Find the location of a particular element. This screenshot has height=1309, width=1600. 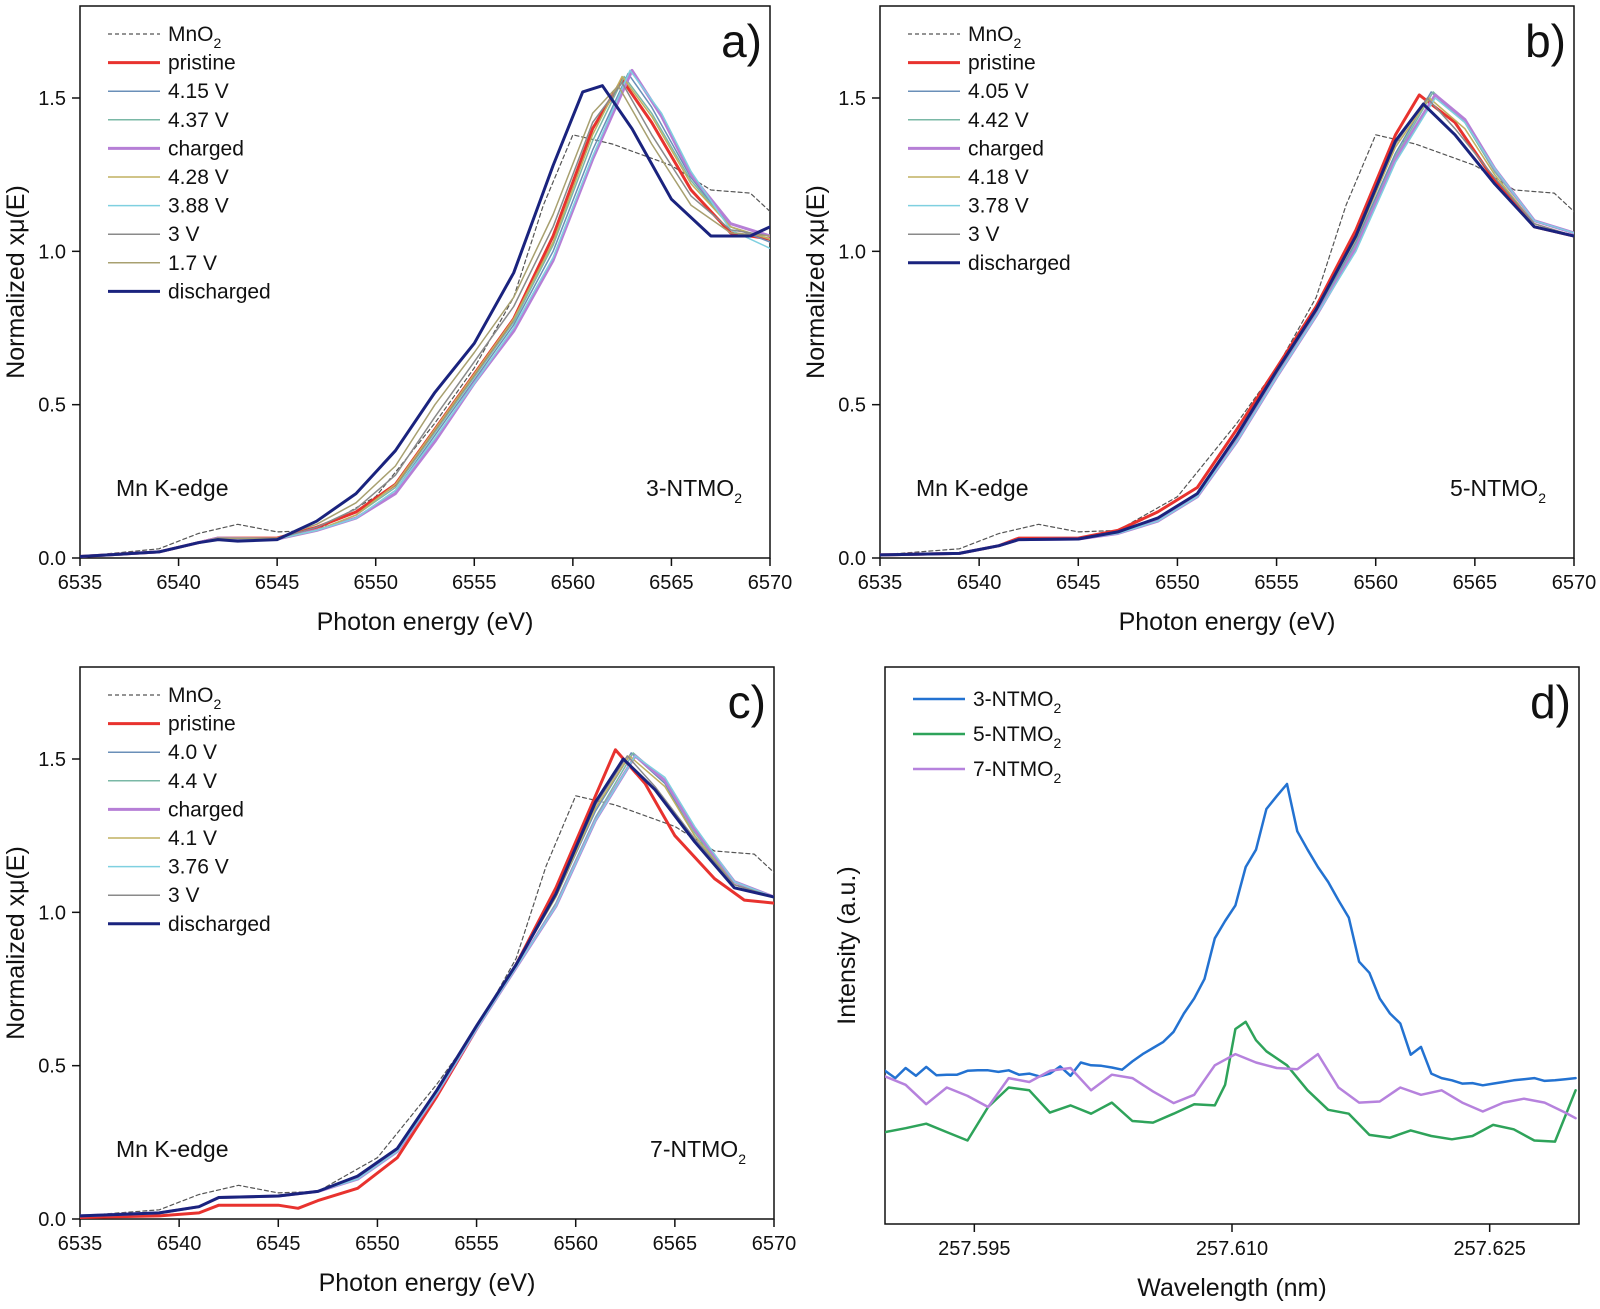

legend-entry: 4.4 V is located at coordinates (192, 781).